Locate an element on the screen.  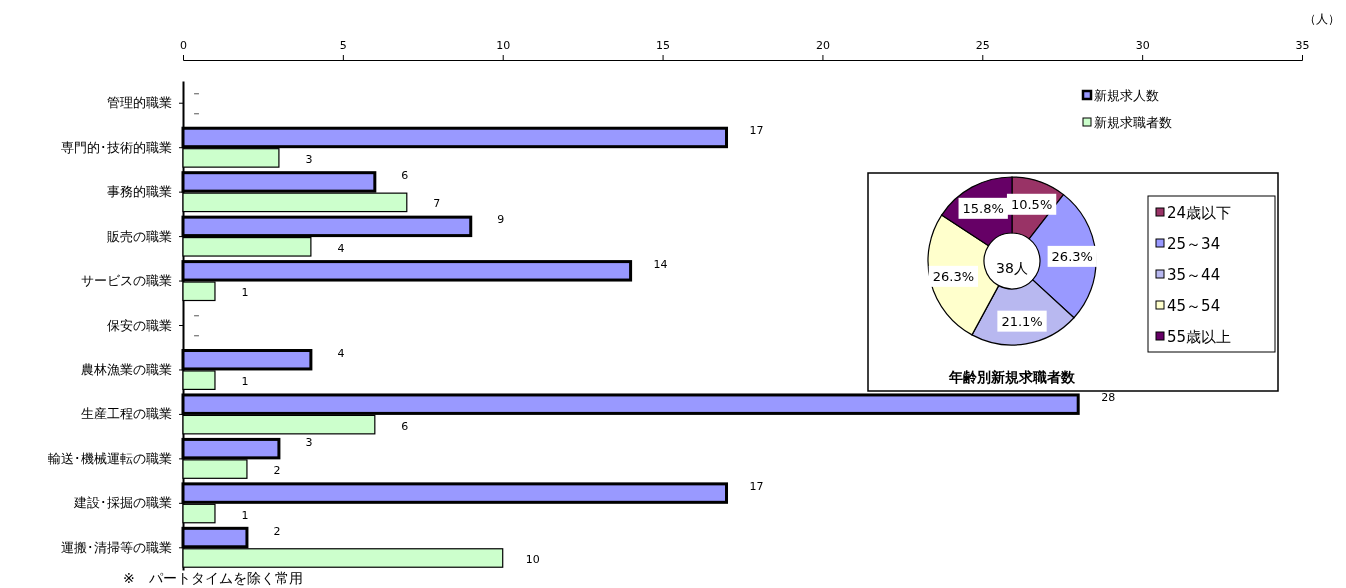
y-tick-label: 農林漁業の職業 is located at coordinates (126, 369).